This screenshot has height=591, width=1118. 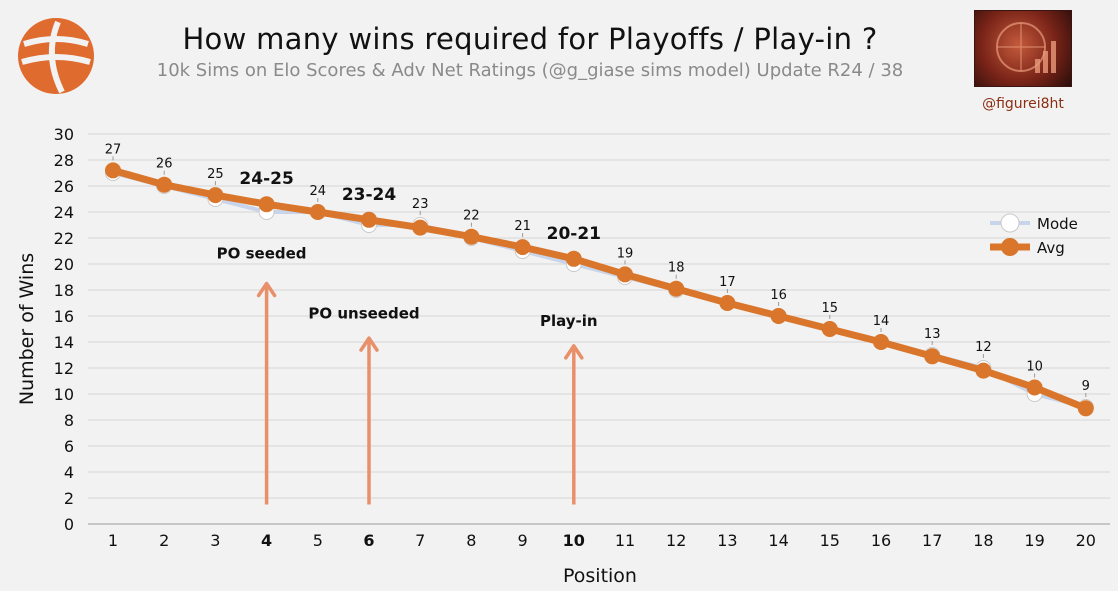 What do you see at coordinates (215, 540) in the screenshot?
I see `x-tick-label: 3` at bounding box center [215, 540].